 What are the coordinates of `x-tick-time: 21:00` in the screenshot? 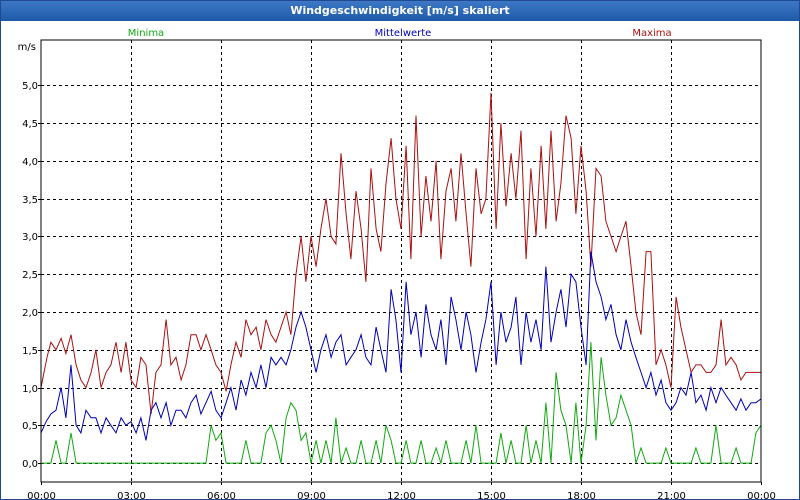 It's located at (671, 495).